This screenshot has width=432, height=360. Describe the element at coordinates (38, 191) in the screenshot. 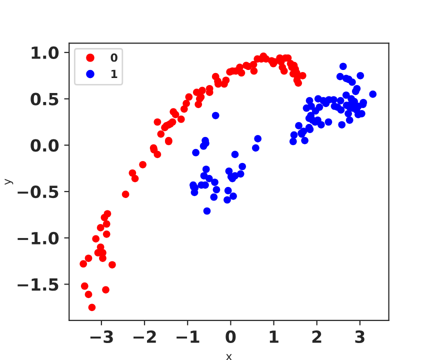

I see `y-tick-label: −0.5` at that location.